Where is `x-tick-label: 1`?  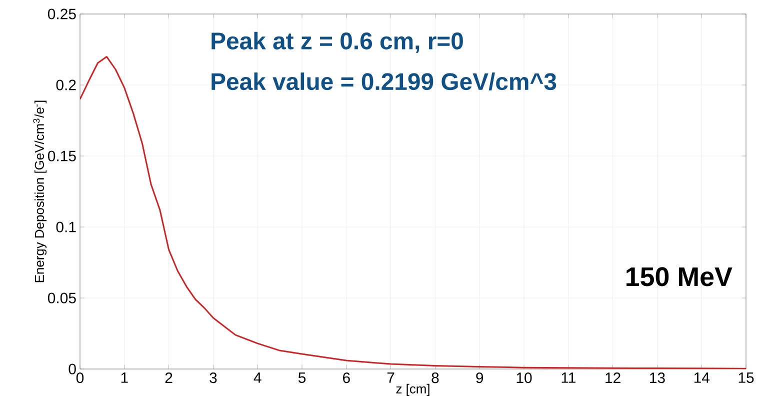 x-tick-label: 1 is located at coordinates (124, 377).